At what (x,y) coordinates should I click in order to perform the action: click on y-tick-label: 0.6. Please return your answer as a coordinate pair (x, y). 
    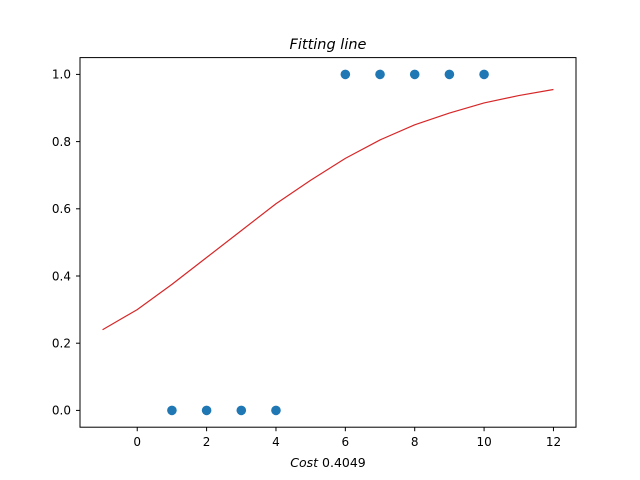
    Looking at the image, I should click on (61, 209).